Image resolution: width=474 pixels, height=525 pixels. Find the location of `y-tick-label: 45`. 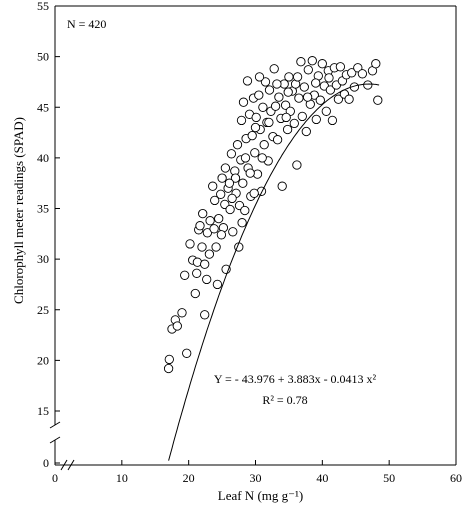

y-tick-label: 45 is located at coordinates (43, 107).